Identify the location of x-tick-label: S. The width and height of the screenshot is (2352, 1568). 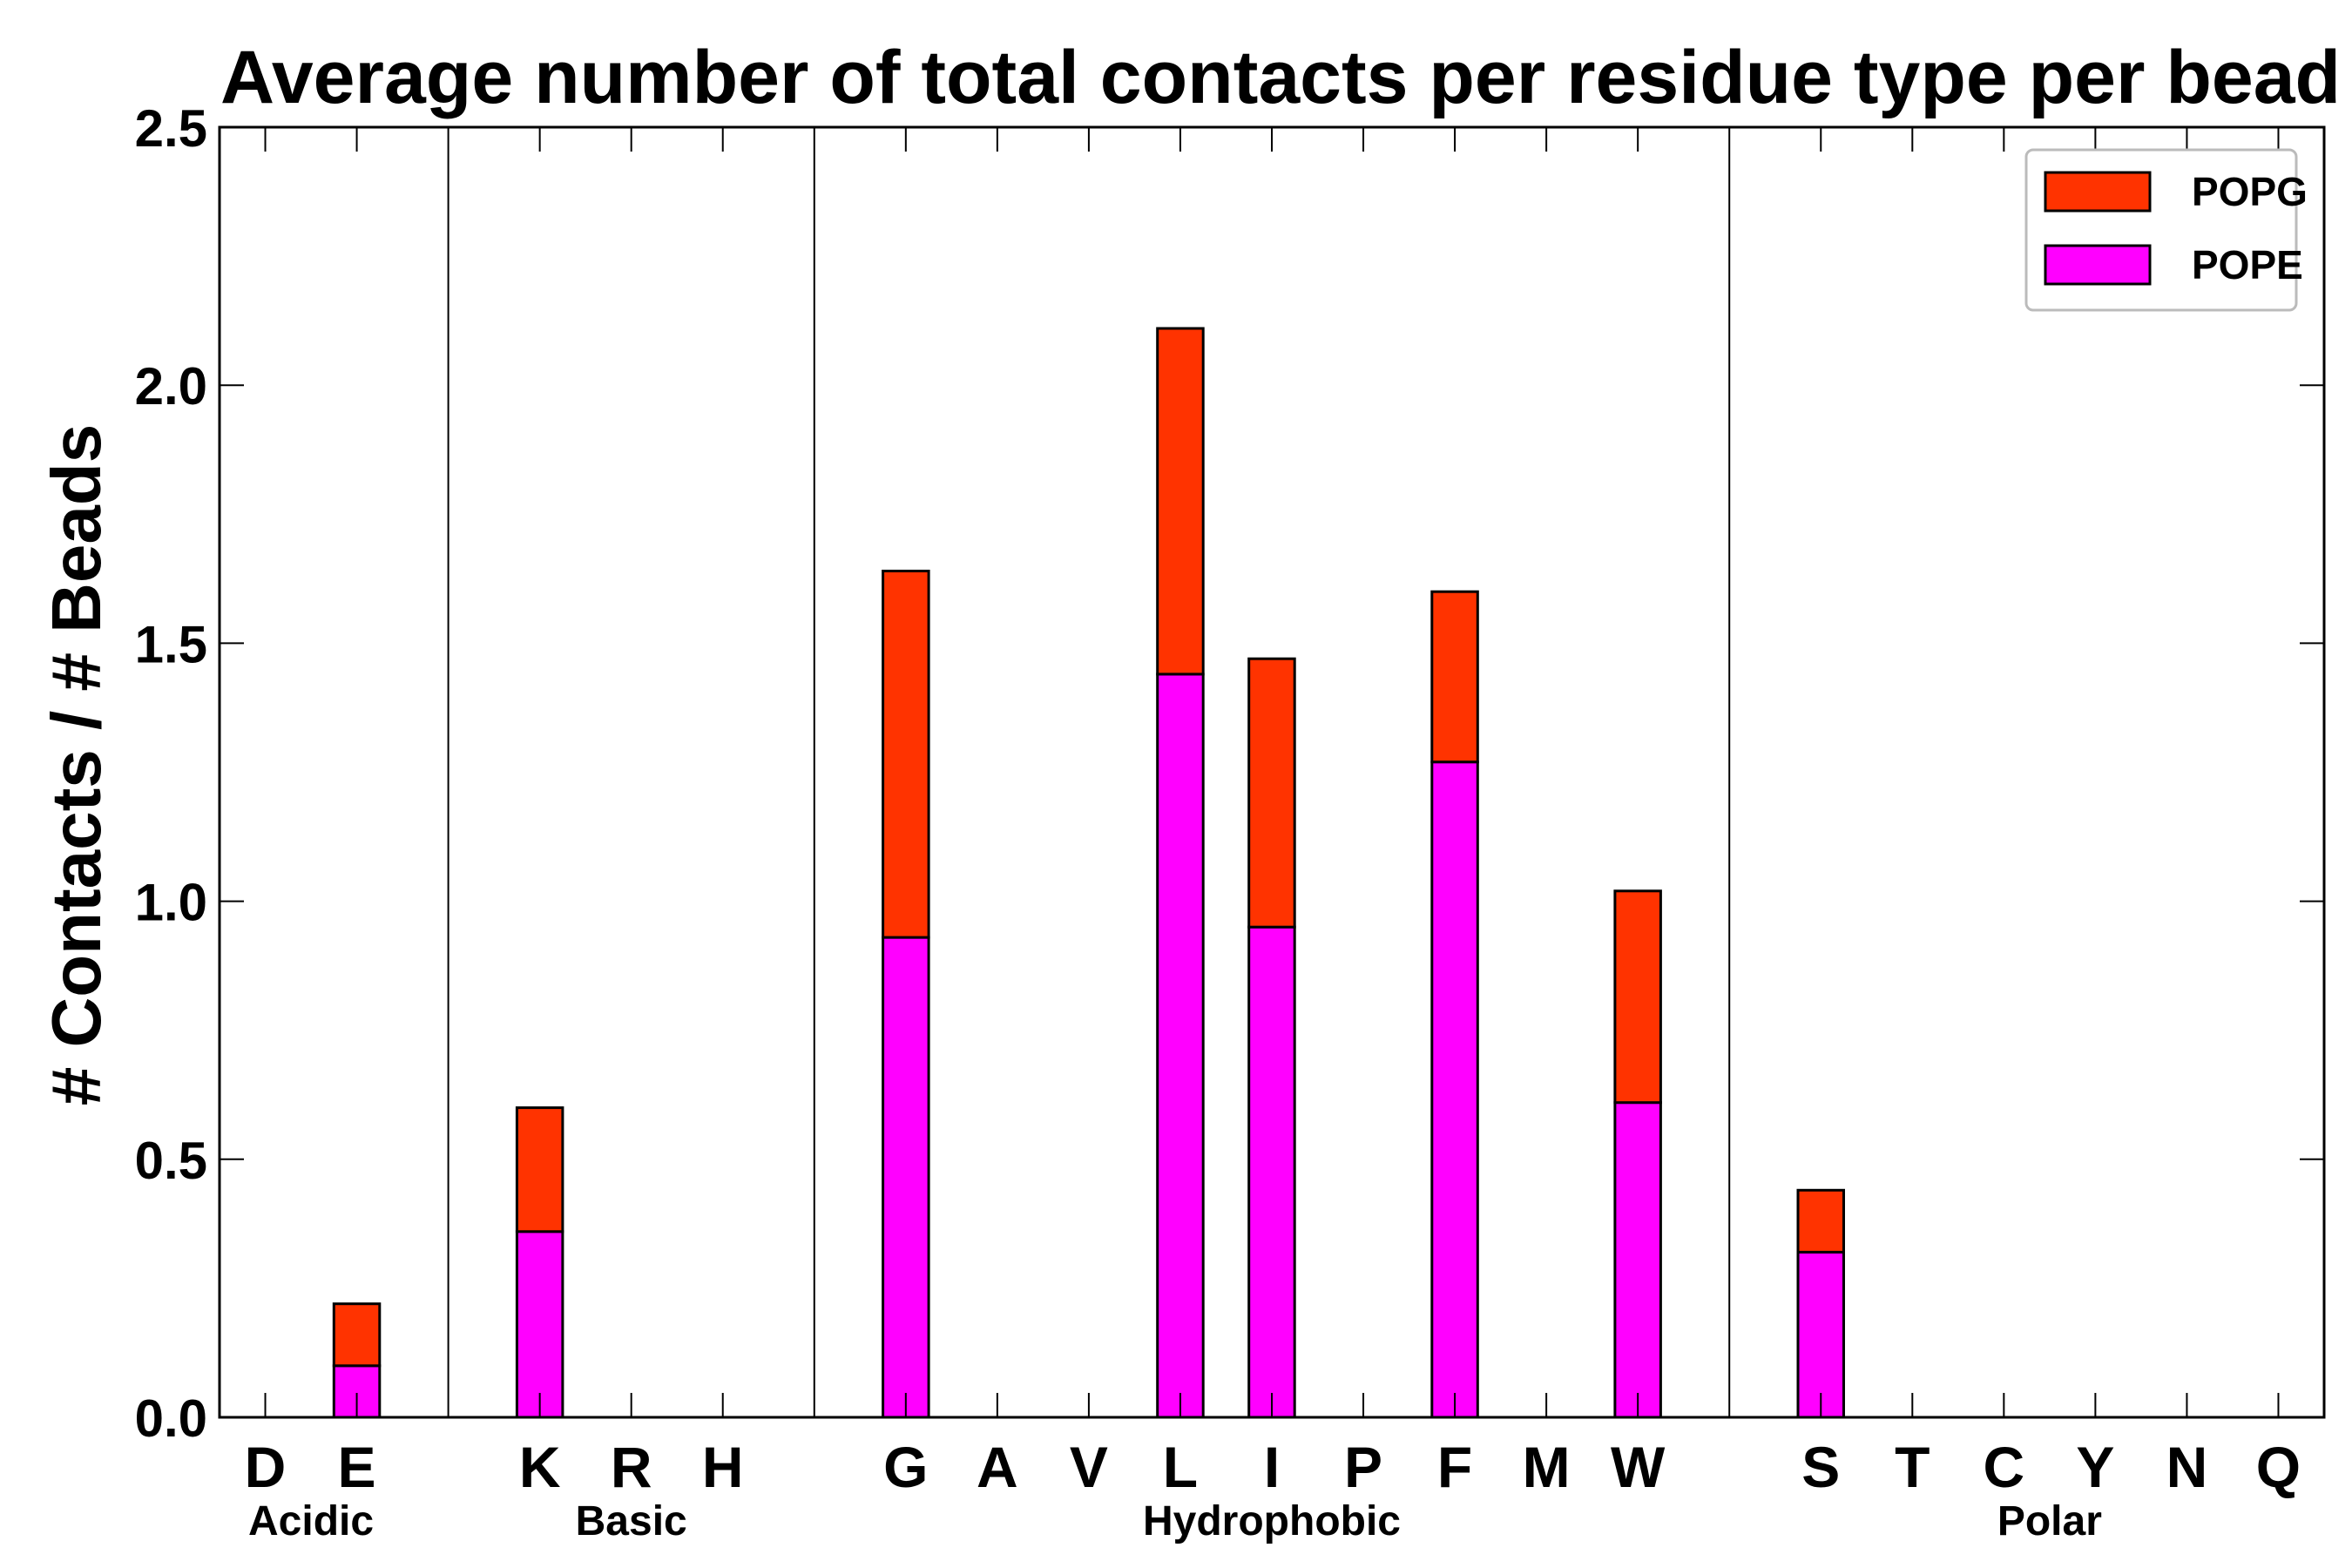
(1821, 1467).